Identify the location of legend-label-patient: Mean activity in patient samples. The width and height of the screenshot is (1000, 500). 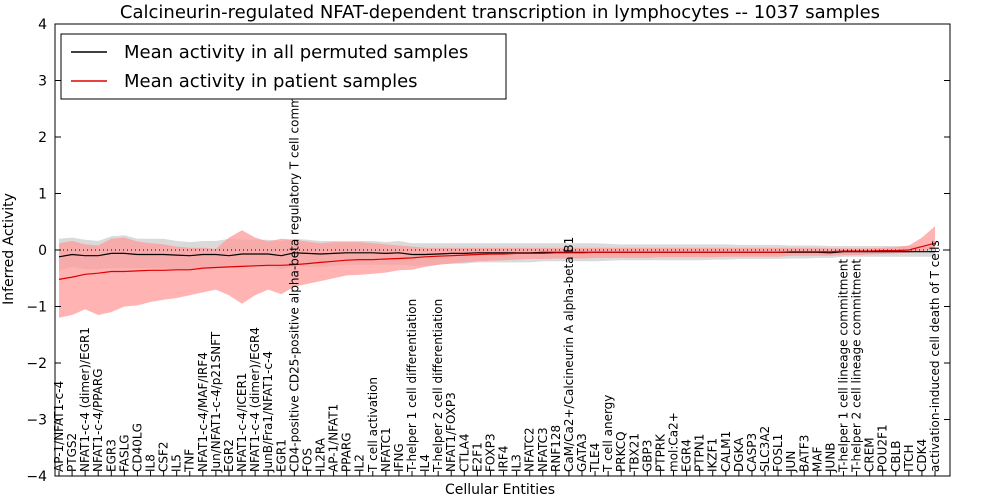
(271, 81).